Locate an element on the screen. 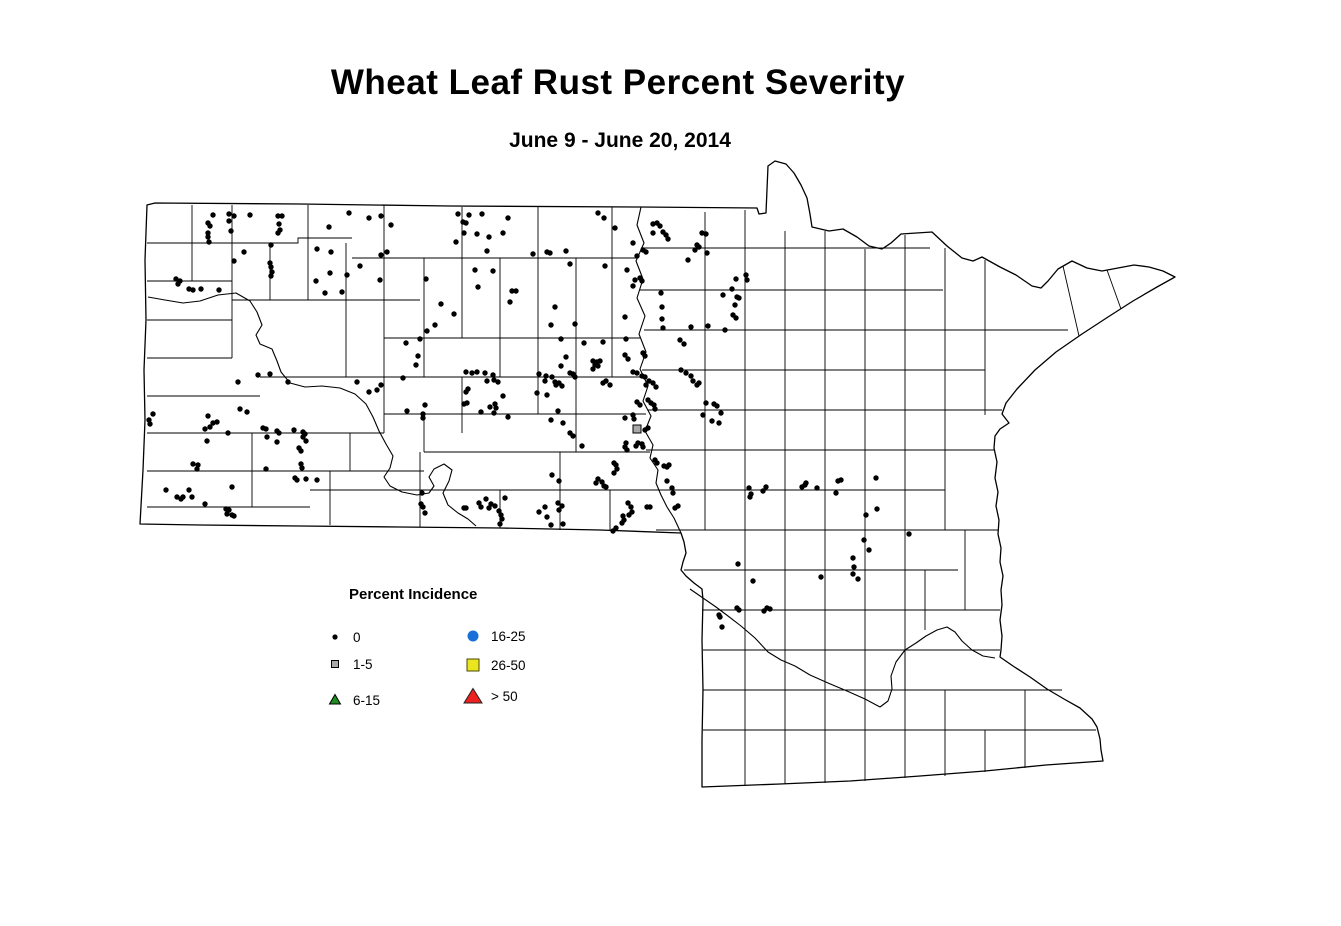 The height and width of the screenshot is (926, 1341). legend-item-0: 0 is located at coordinates (343, 637).